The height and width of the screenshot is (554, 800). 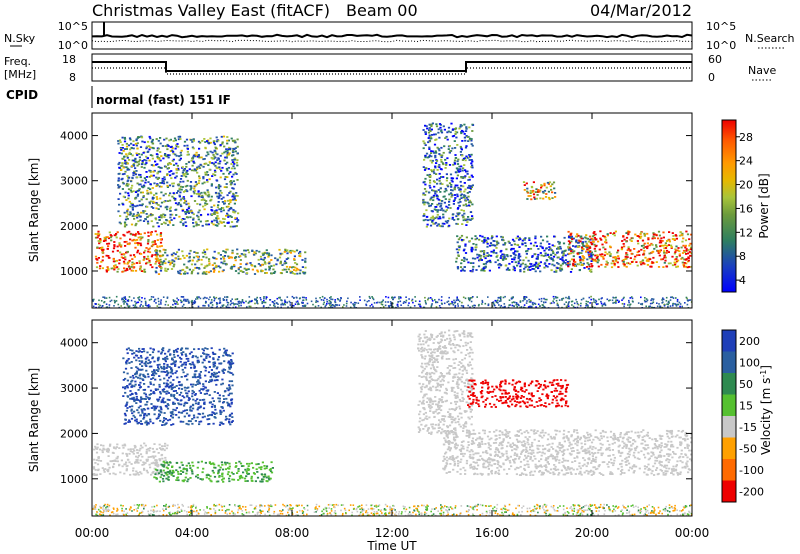 I want to click on noise-left-tick-bottom: 10^0, so click(x=73, y=45).